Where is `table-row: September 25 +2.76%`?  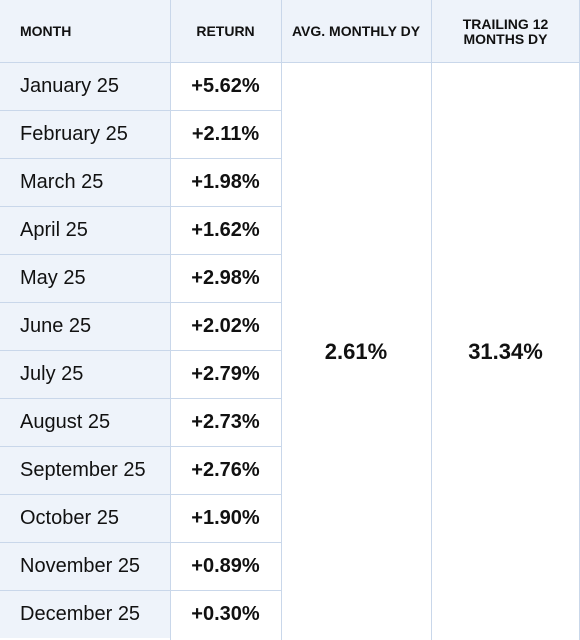
table-row: September 25 +2.76% is located at coordinates (140, 471).